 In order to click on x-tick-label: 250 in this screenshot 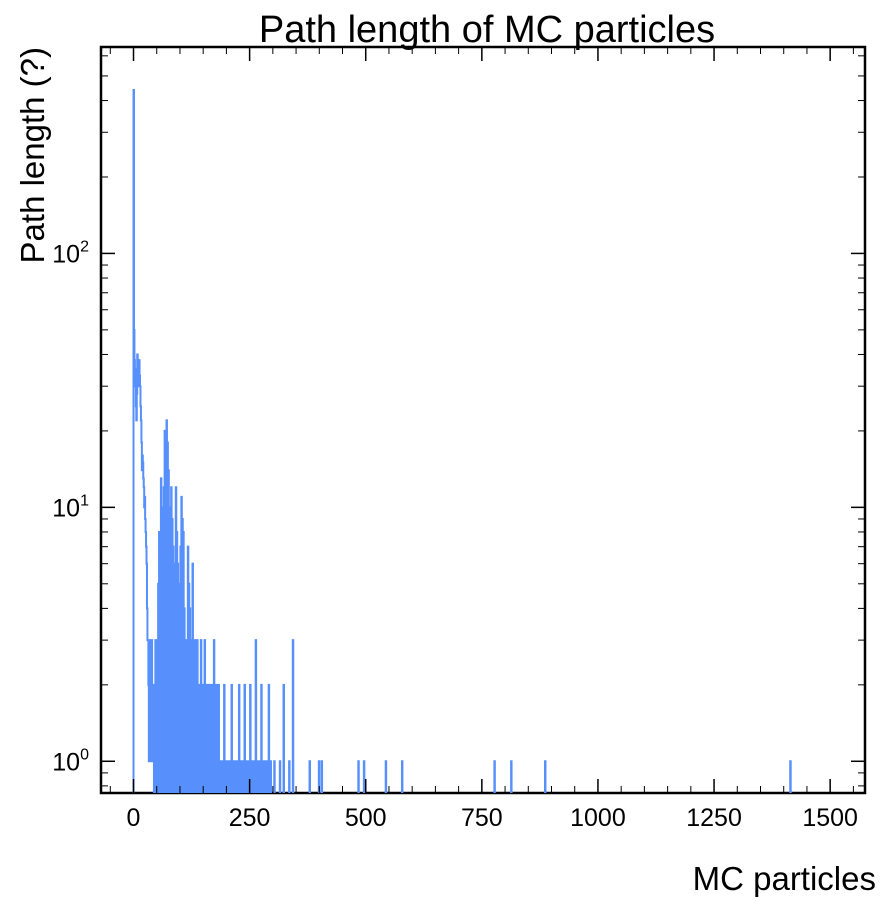, I will do `click(250, 818)`.